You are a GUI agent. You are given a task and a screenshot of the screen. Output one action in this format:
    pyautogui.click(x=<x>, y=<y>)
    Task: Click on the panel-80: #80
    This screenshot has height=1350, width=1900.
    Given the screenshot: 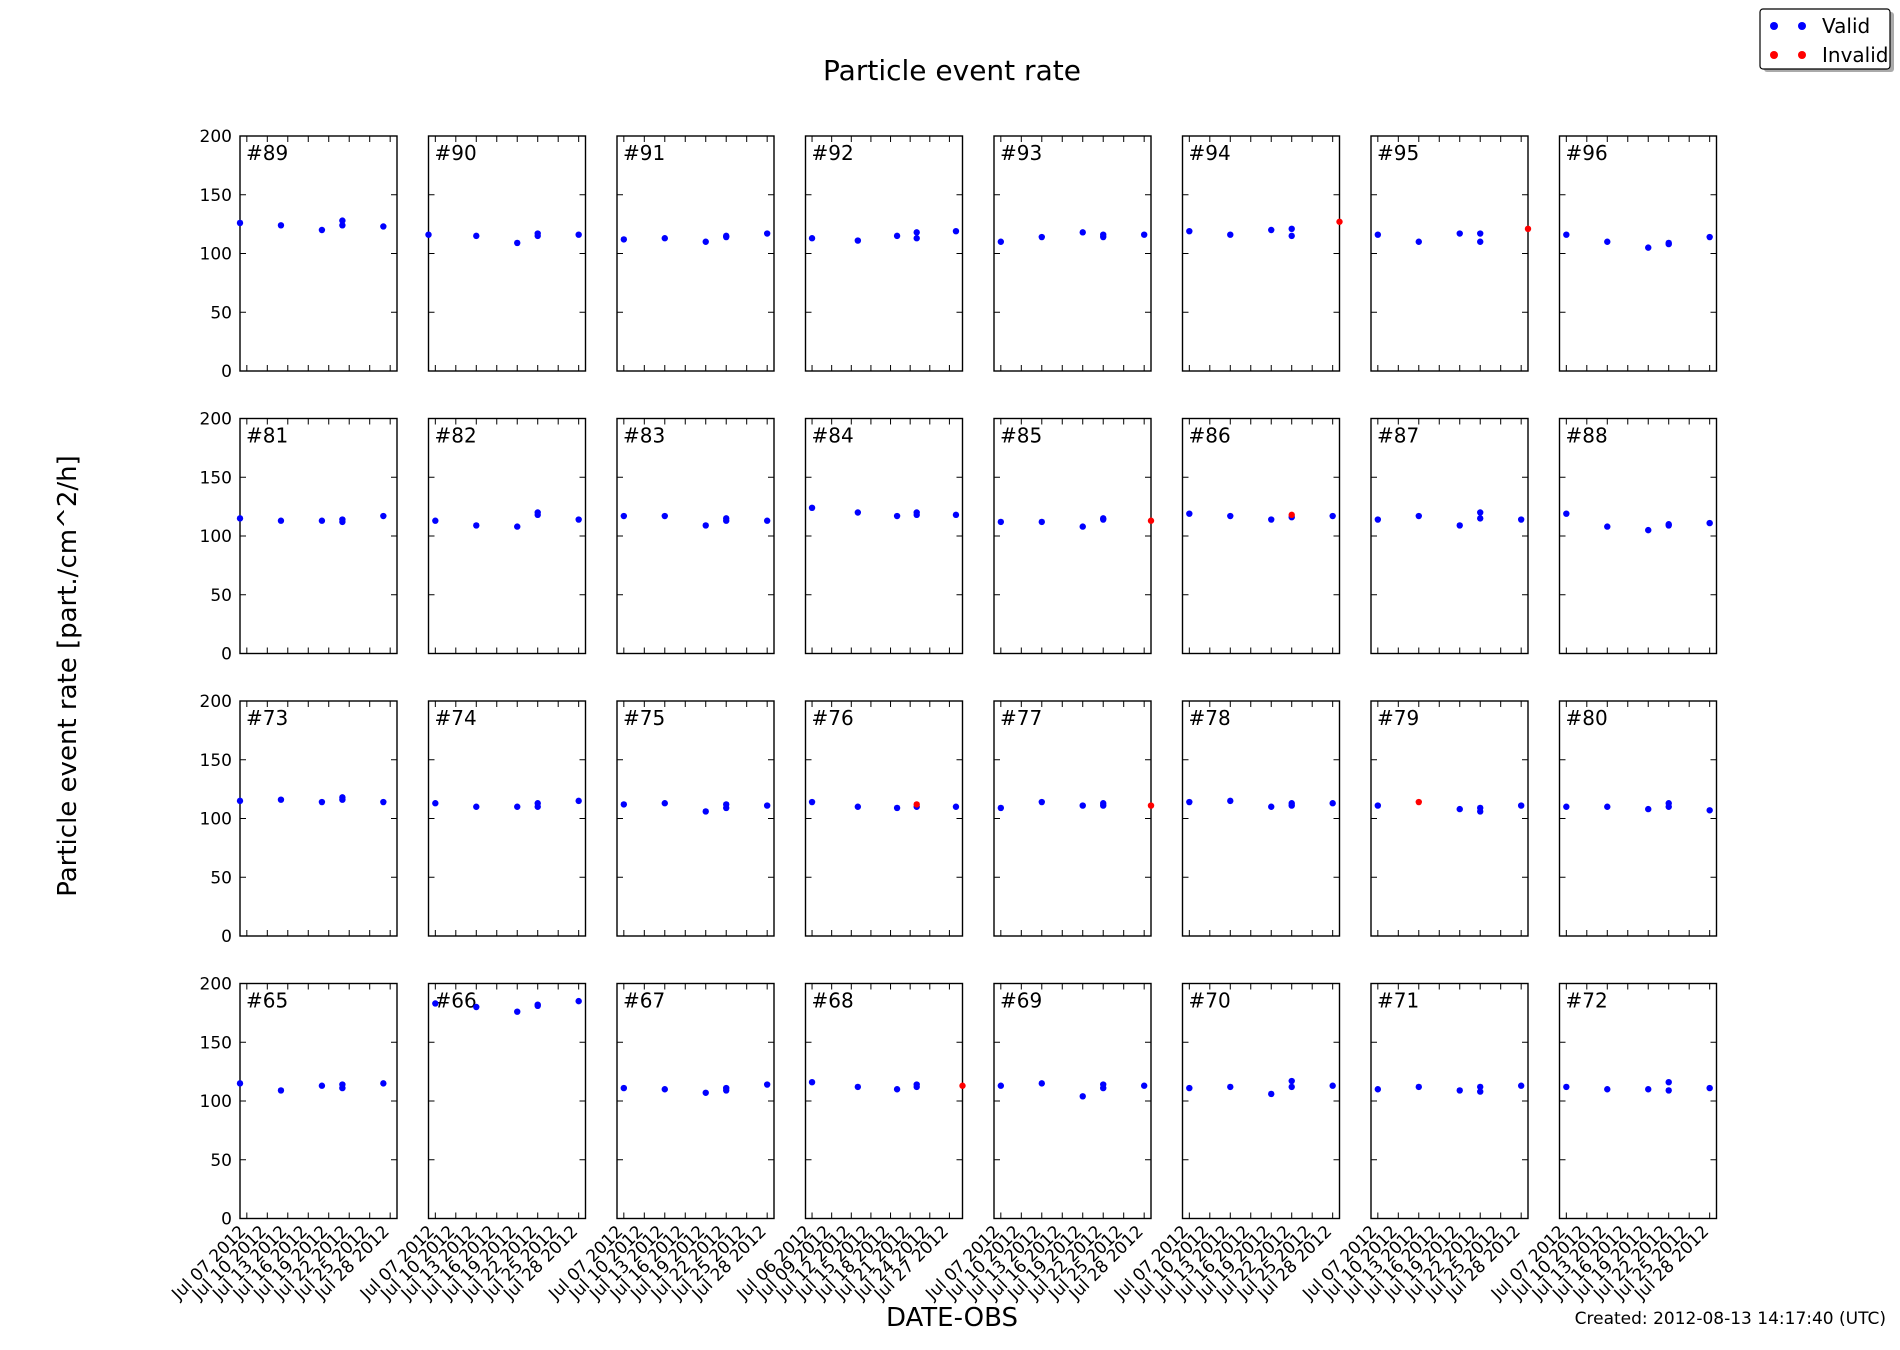 What is the action you would take?
    pyautogui.click(x=1638, y=818)
    